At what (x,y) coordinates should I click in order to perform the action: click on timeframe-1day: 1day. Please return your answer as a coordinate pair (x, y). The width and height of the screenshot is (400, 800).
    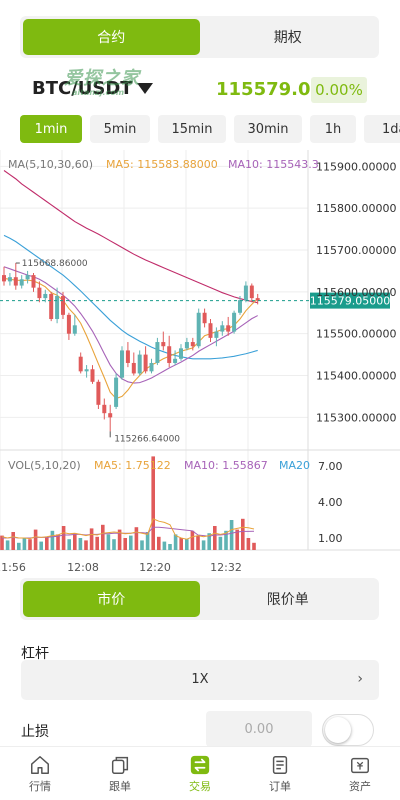
    Looking at the image, I should click on (382, 129).